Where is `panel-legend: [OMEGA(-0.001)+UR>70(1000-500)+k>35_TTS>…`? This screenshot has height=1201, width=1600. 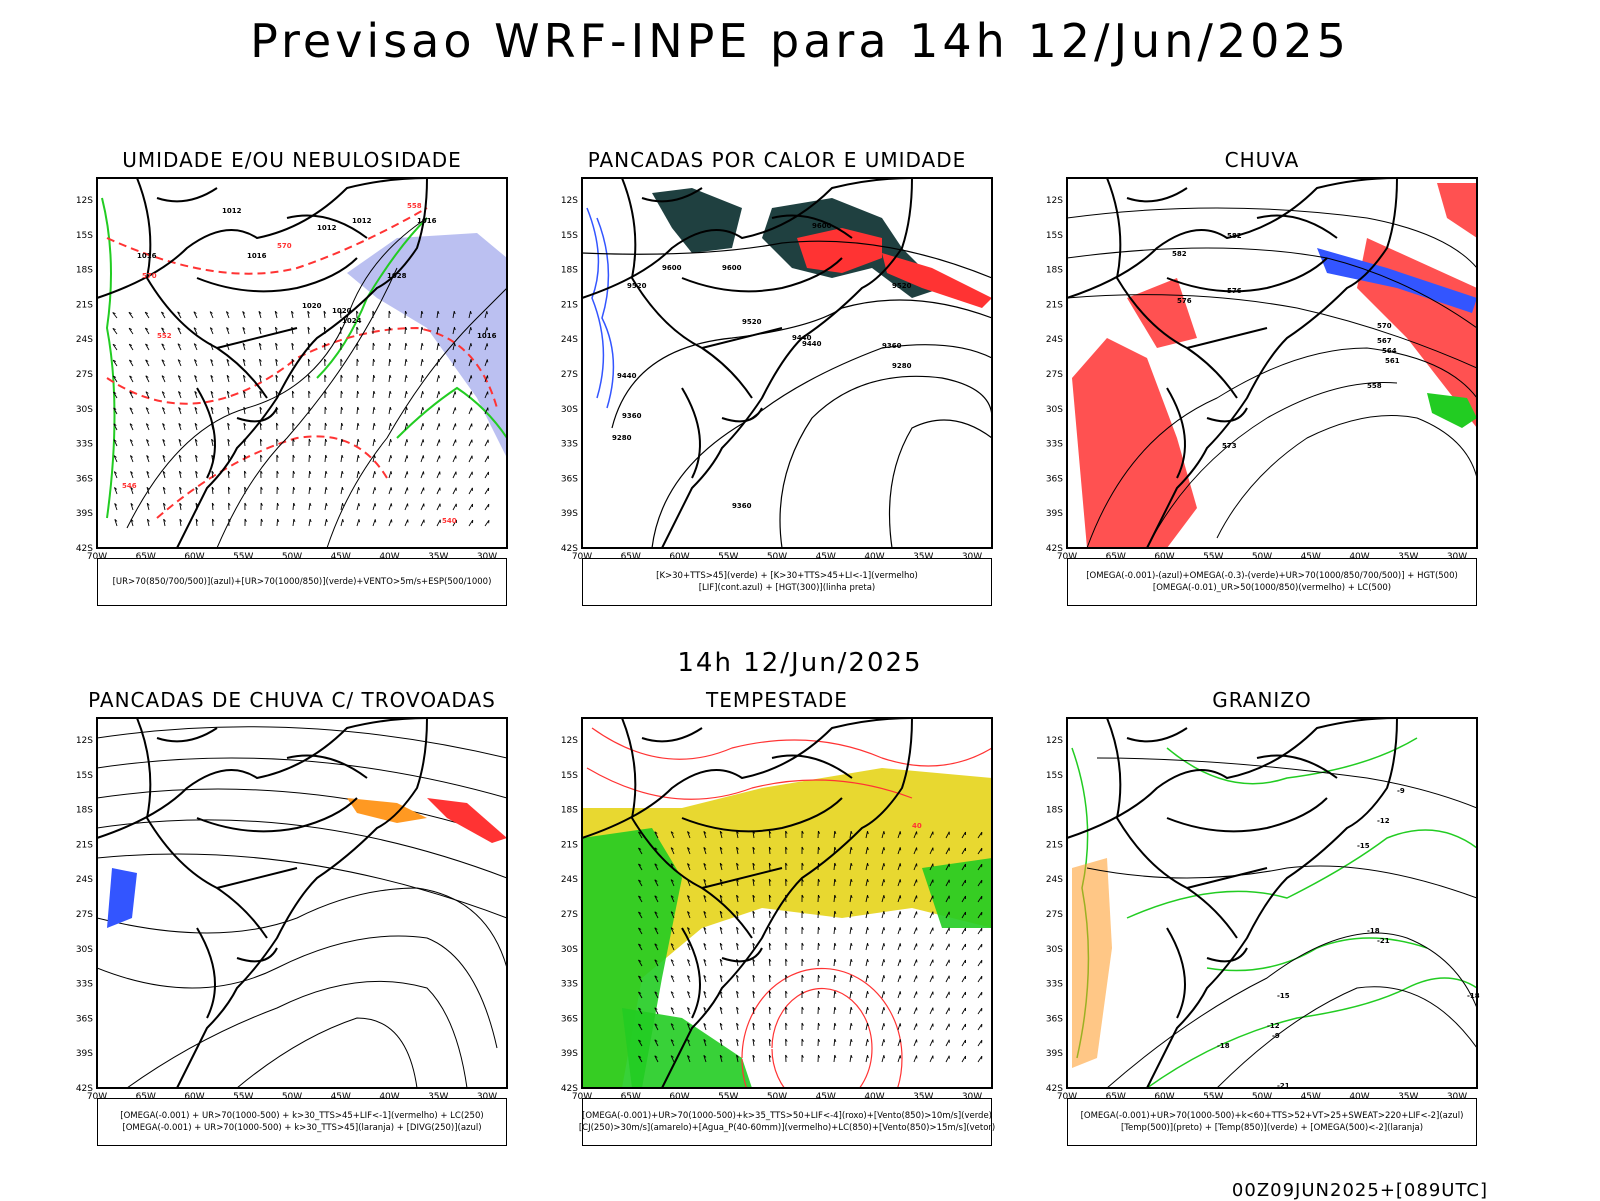 panel-legend: [OMEGA(-0.001)+UR>70(1000-500)+k>35_TTS>… is located at coordinates (787, 1122).